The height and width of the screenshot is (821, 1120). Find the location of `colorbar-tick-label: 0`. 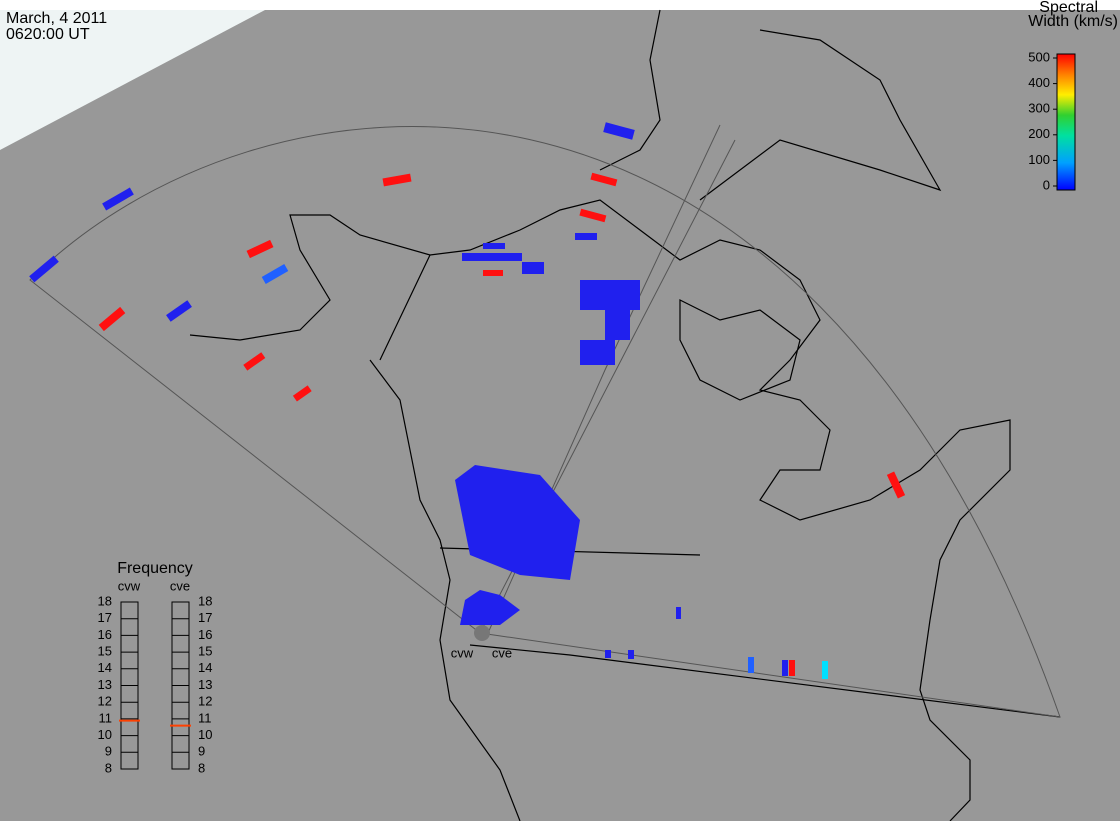

colorbar-tick-label: 0 is located at coordinates (1046, 184).